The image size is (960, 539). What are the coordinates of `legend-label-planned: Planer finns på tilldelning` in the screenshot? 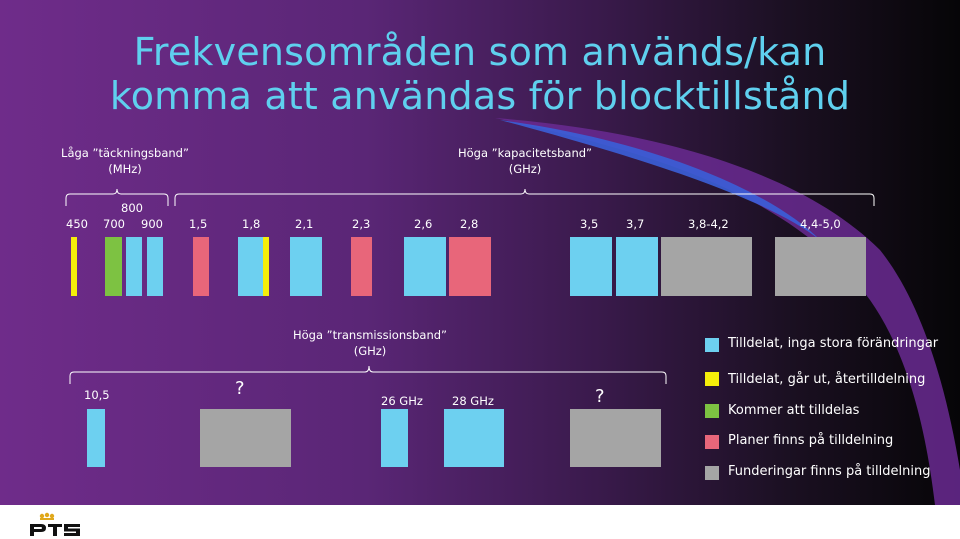 It's located at (811, 440).